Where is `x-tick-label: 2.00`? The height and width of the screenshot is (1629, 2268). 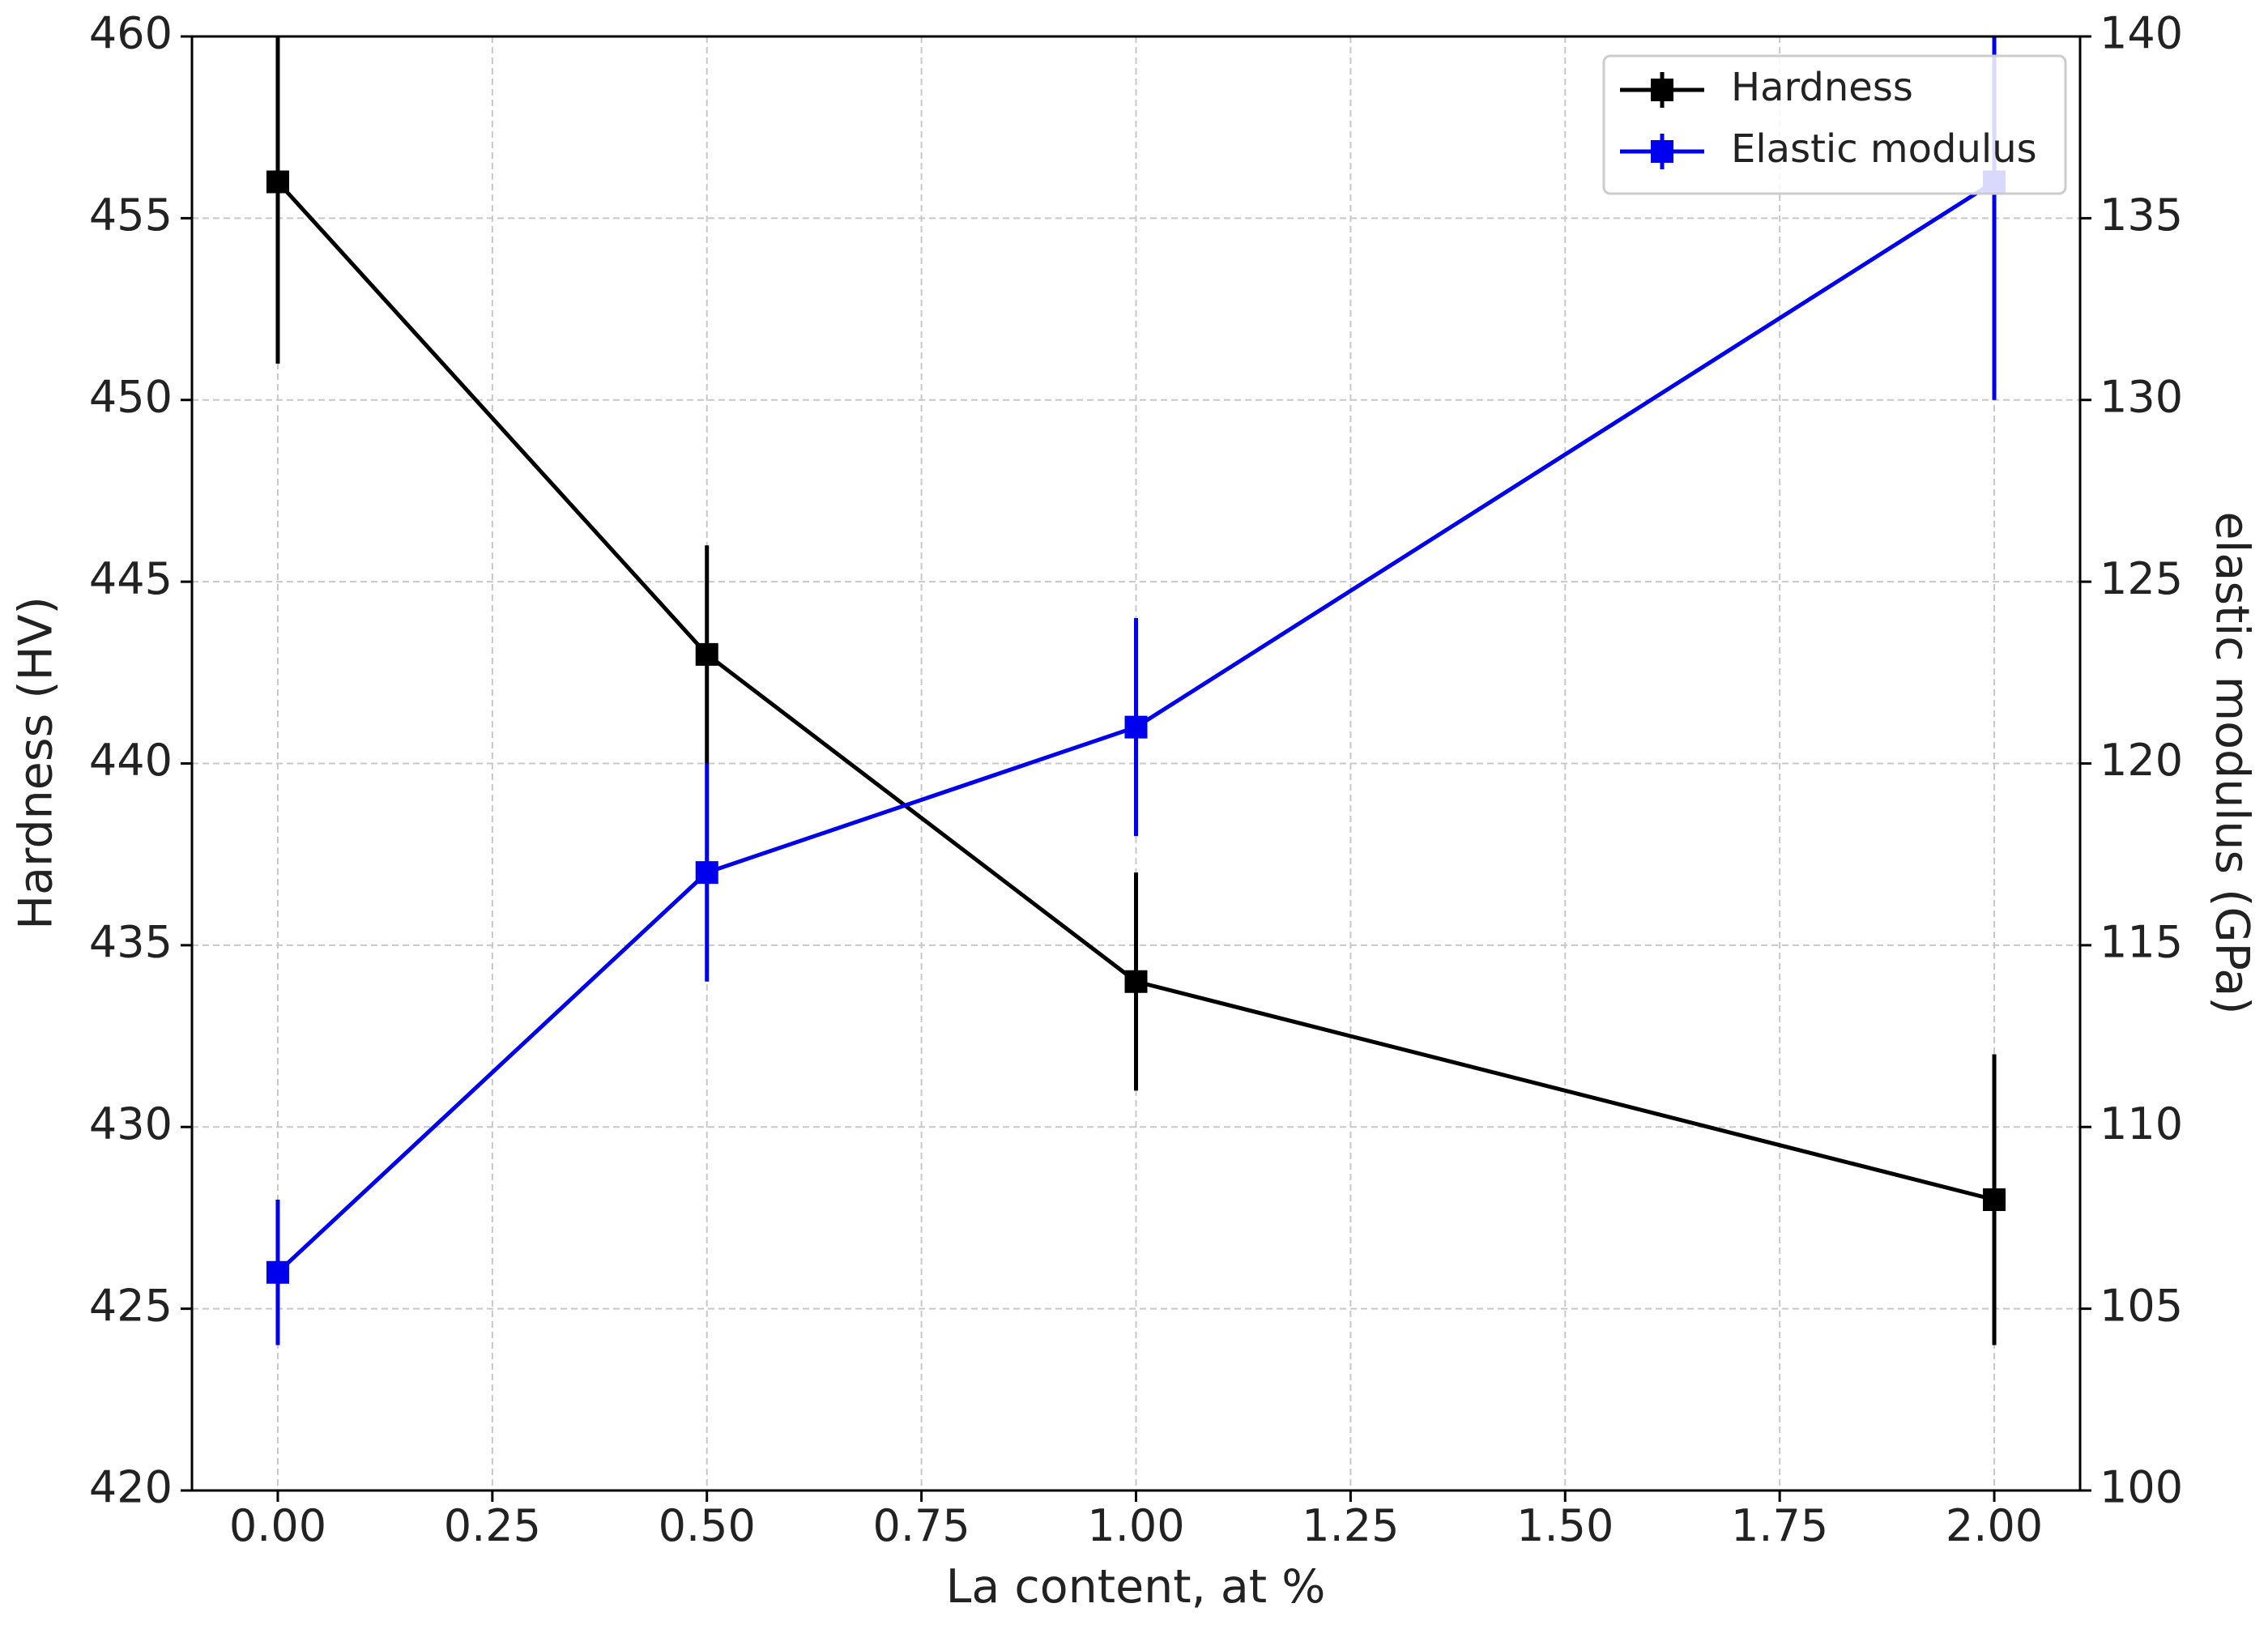 x-tick-label: 2.00 is located at coordinates (1994, 1525).